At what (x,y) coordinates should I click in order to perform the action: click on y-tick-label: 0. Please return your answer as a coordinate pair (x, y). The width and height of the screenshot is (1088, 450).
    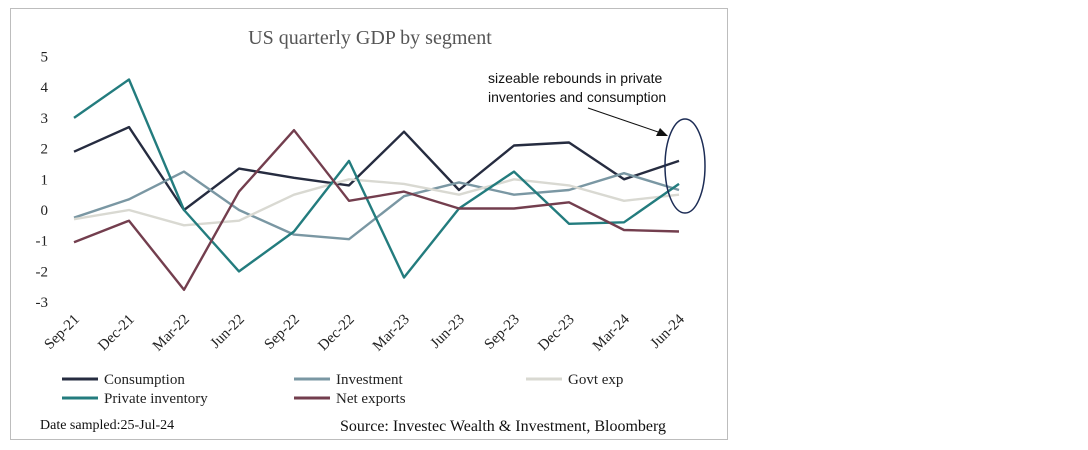
    Looking at the image, I should click on (45, 211).